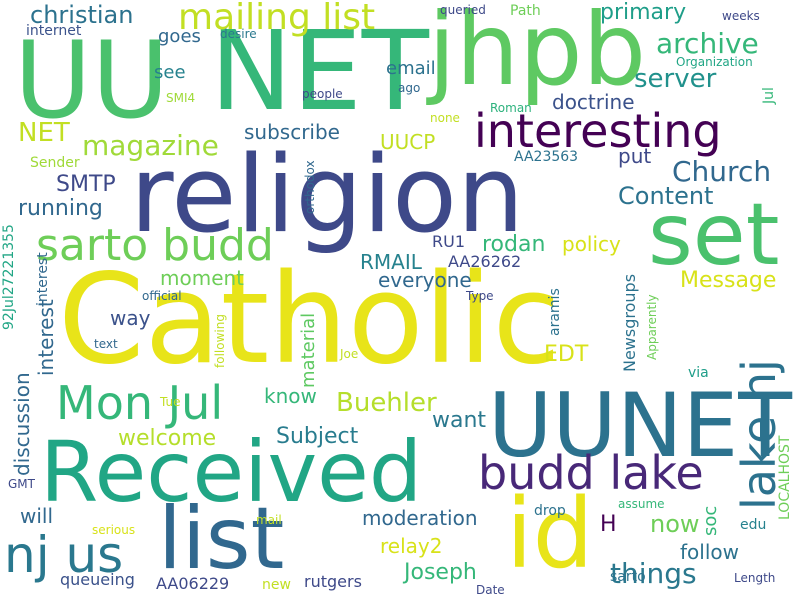  Describe the element at coordinates (140, 403) in the screenshot. I see `word-mon-jul: Mon Jul` at that location.